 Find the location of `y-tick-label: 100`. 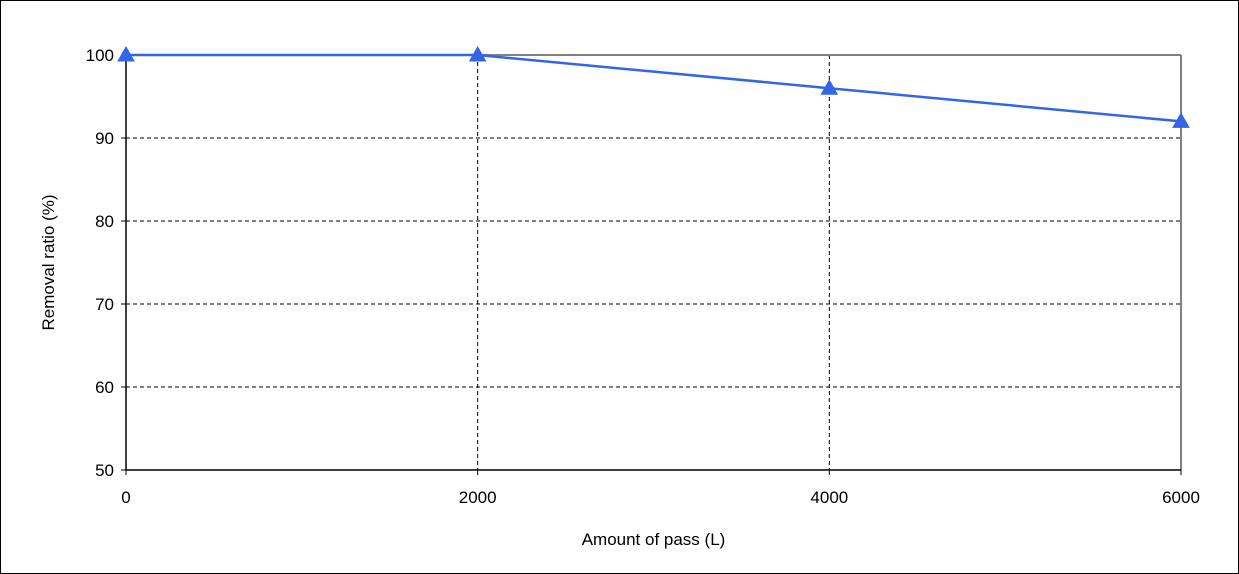

y-tick-label: 100 is located at coordinates (100, 55).